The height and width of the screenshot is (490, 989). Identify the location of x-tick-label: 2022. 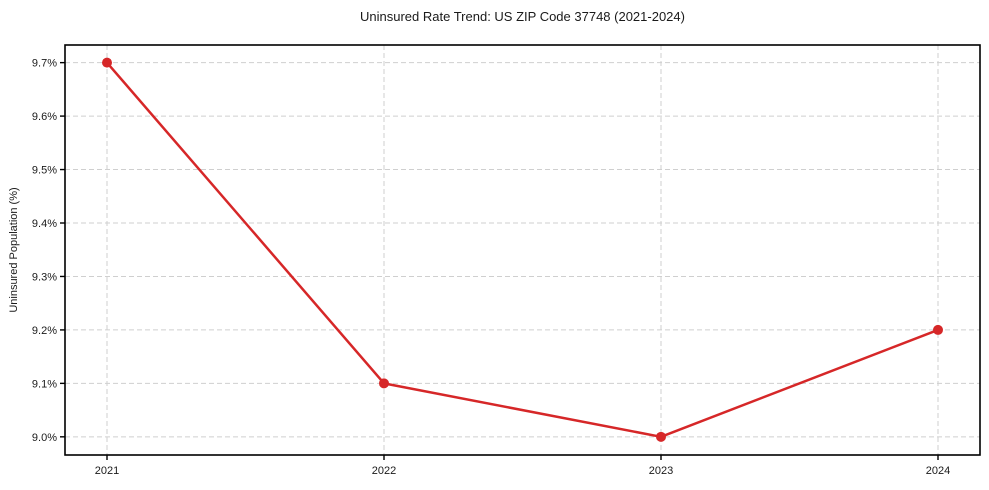
(384, 471).